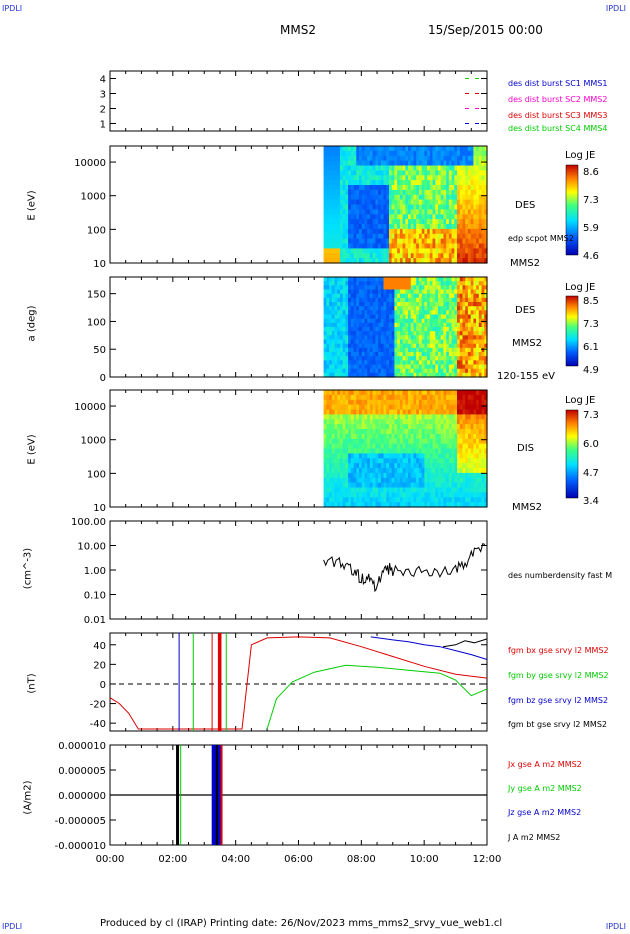 The image size is (630, 934). I want to click on y-tick-label: -40, so click(98, 724).